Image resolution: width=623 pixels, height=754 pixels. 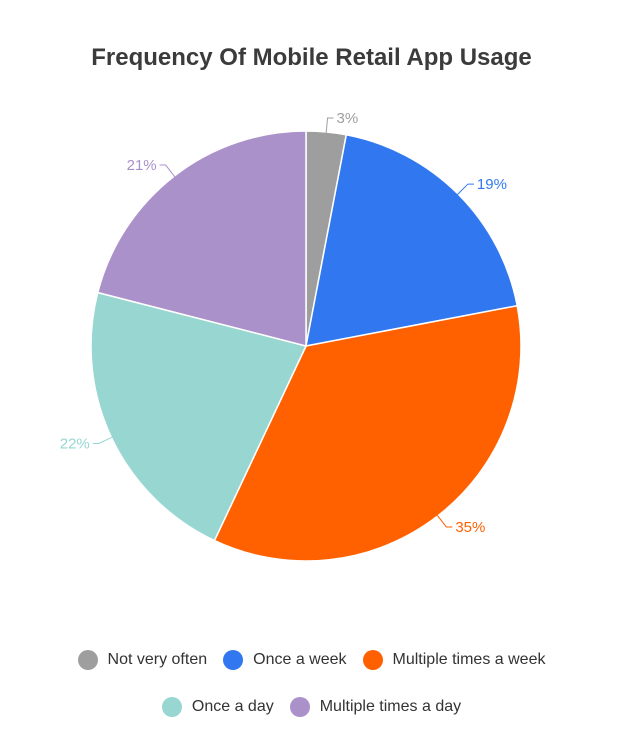 I want to click on chart-title: Frequency Of Mobile Retail App Usage, so click(x=311, y=57).